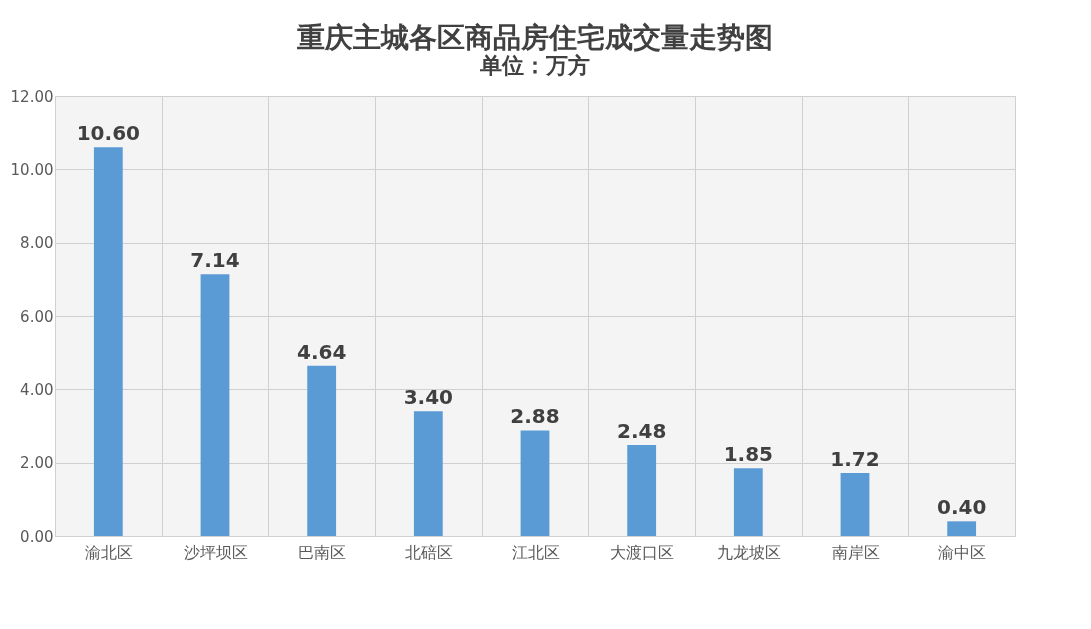 Image resolution: width=1091 pixels, height=629 pixels. What do you see at coordinates (32, 96) in the screenshot?
I see `y-tick-label: 12.00` at bounding box center [32, 96].